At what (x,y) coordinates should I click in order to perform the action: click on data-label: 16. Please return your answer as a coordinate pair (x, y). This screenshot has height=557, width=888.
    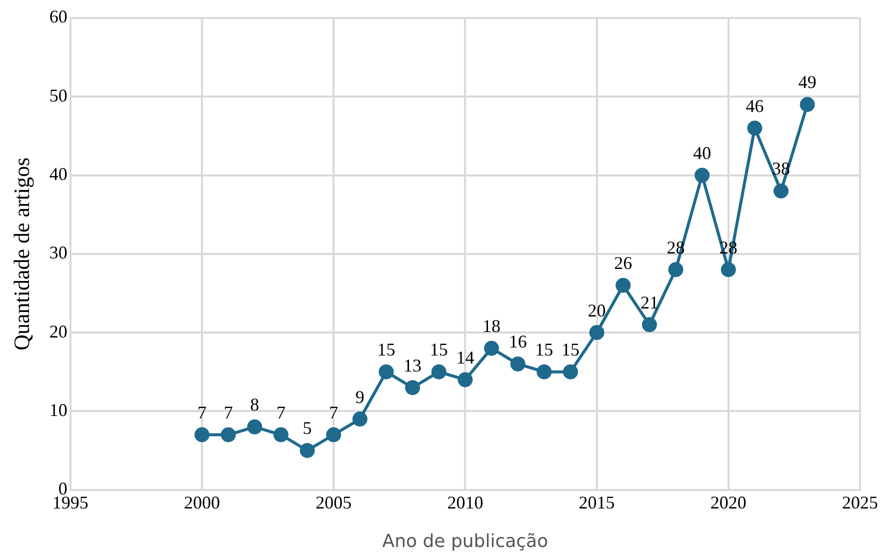
    Looking at the image, I should click on (517, 342).